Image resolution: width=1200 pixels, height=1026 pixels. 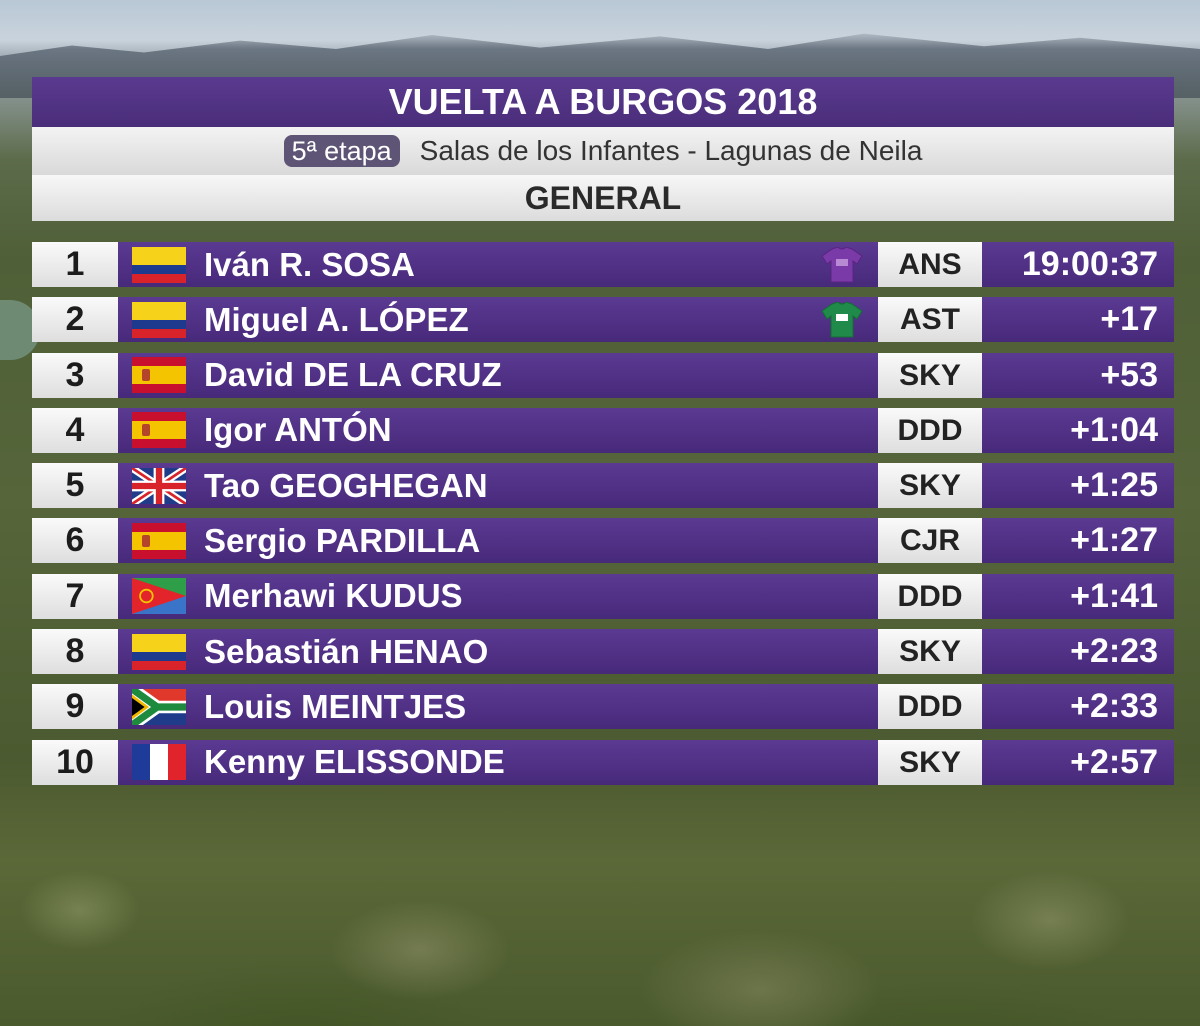 I want to click on standings-row: 1 Iván R. SOSA ANS 19:00:37, so click(x=603, y=264).